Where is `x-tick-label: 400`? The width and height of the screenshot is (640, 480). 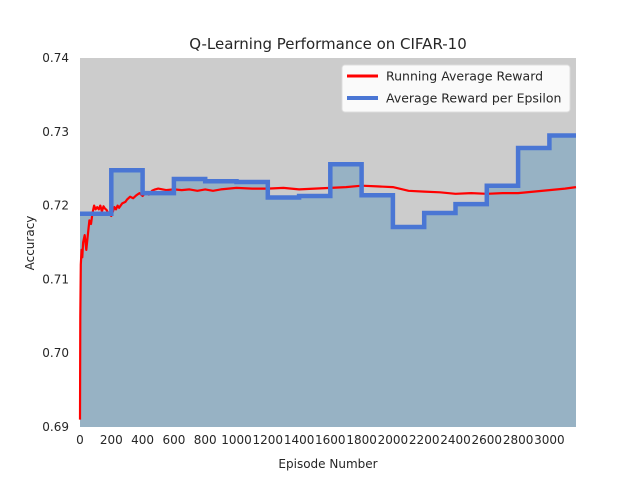
x-tick-label: 400 is located at coordinates (142, 440).